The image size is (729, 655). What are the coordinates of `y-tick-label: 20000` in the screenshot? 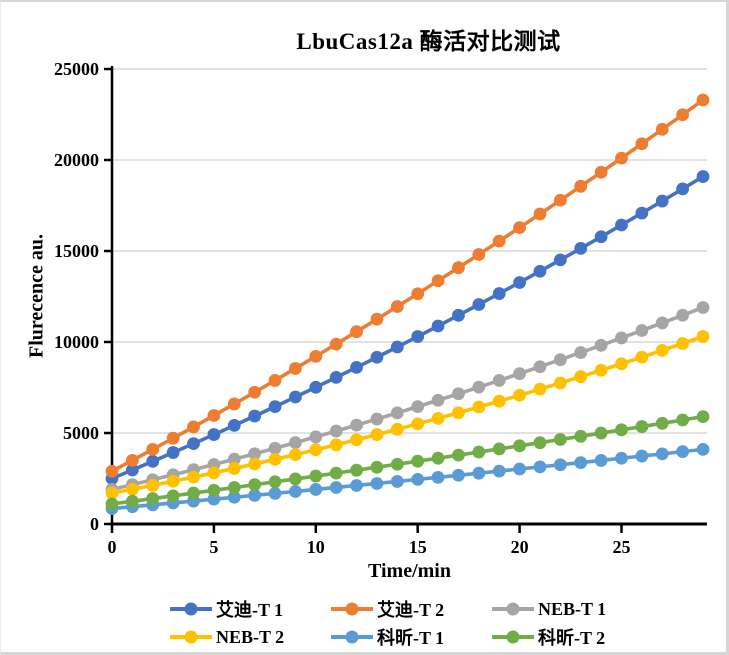 It's located at (76, 160).